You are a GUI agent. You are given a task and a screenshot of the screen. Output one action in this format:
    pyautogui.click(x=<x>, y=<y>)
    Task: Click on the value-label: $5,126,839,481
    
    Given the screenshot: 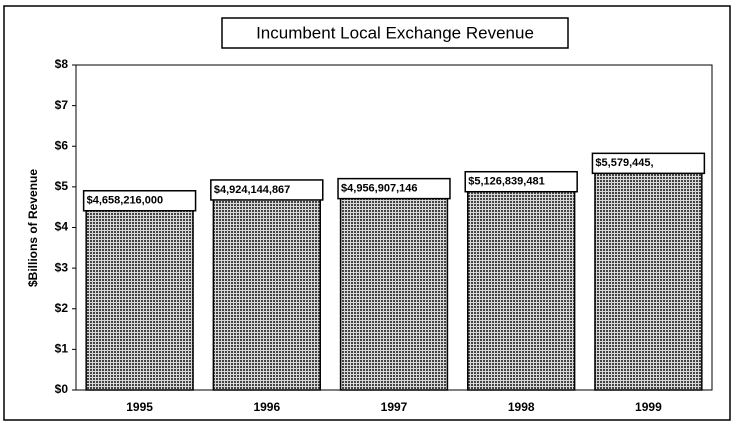 What is the action you would take?
    pyautogui.click(x=506, y=182)
    